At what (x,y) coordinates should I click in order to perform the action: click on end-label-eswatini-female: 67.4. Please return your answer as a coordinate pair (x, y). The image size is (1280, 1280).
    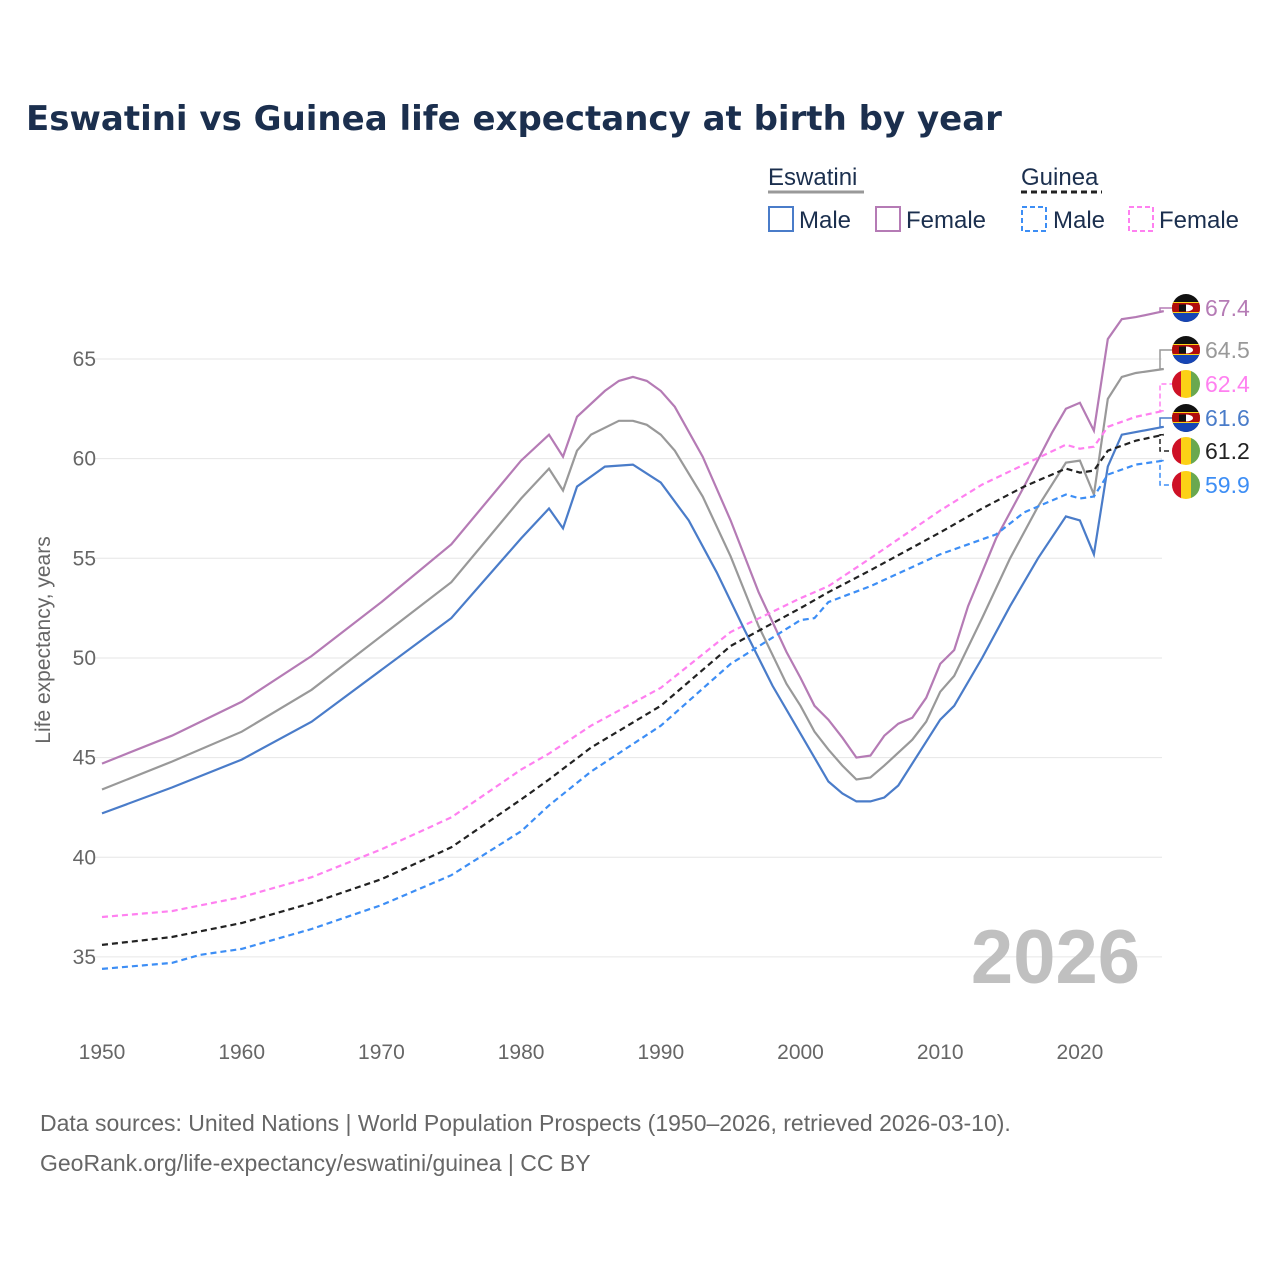
    Looking at the image, I should click on (1227, 308).